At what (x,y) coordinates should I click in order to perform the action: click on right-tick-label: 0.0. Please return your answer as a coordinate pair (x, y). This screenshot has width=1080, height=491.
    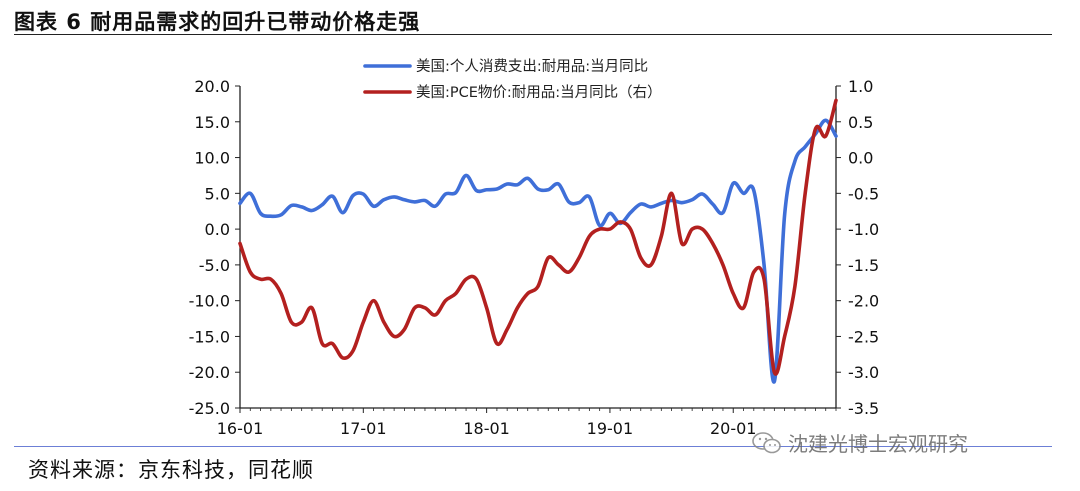
    Looking at the image, I should click on (860, 158).